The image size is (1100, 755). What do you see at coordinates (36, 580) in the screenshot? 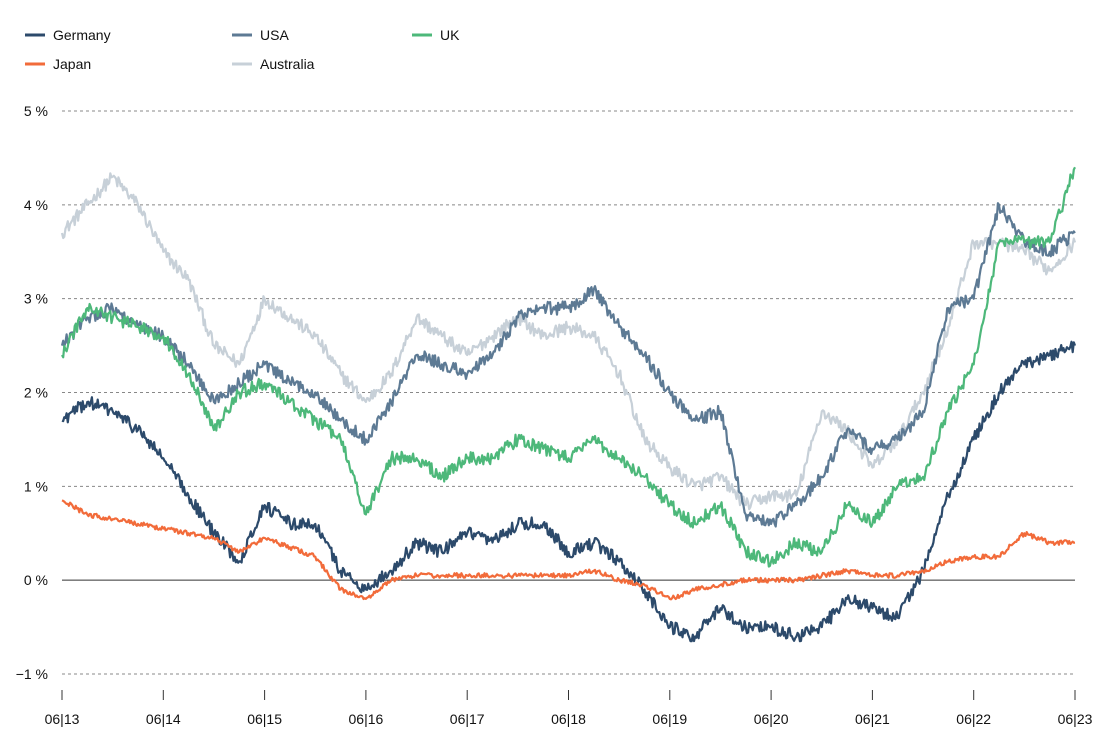
I see `y-tick-label: 0 %` at bounding box center [36, 580].